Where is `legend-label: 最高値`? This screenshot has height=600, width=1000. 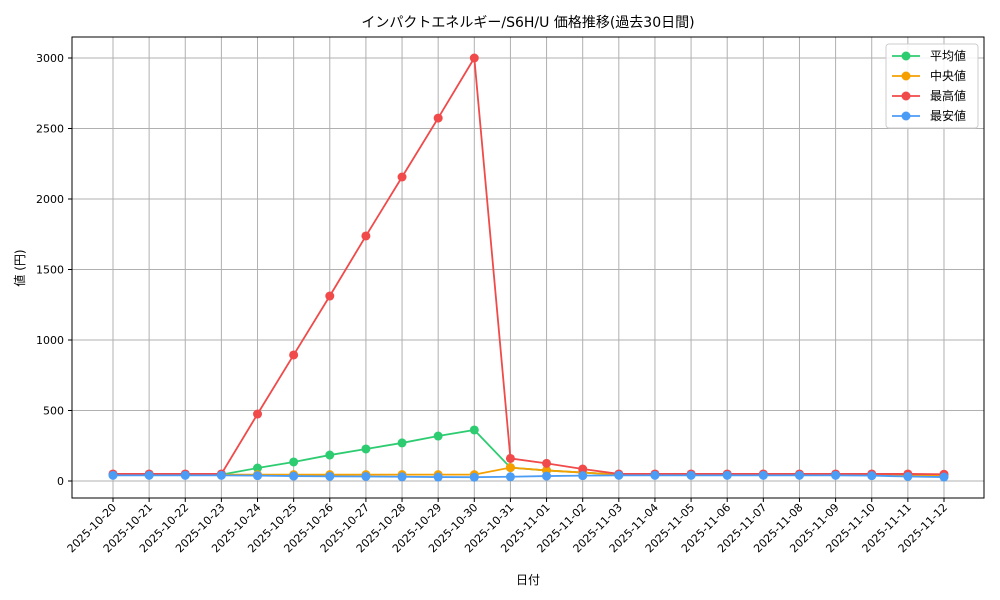 legend-label: 最高値 is located at coordinates (948, 95).